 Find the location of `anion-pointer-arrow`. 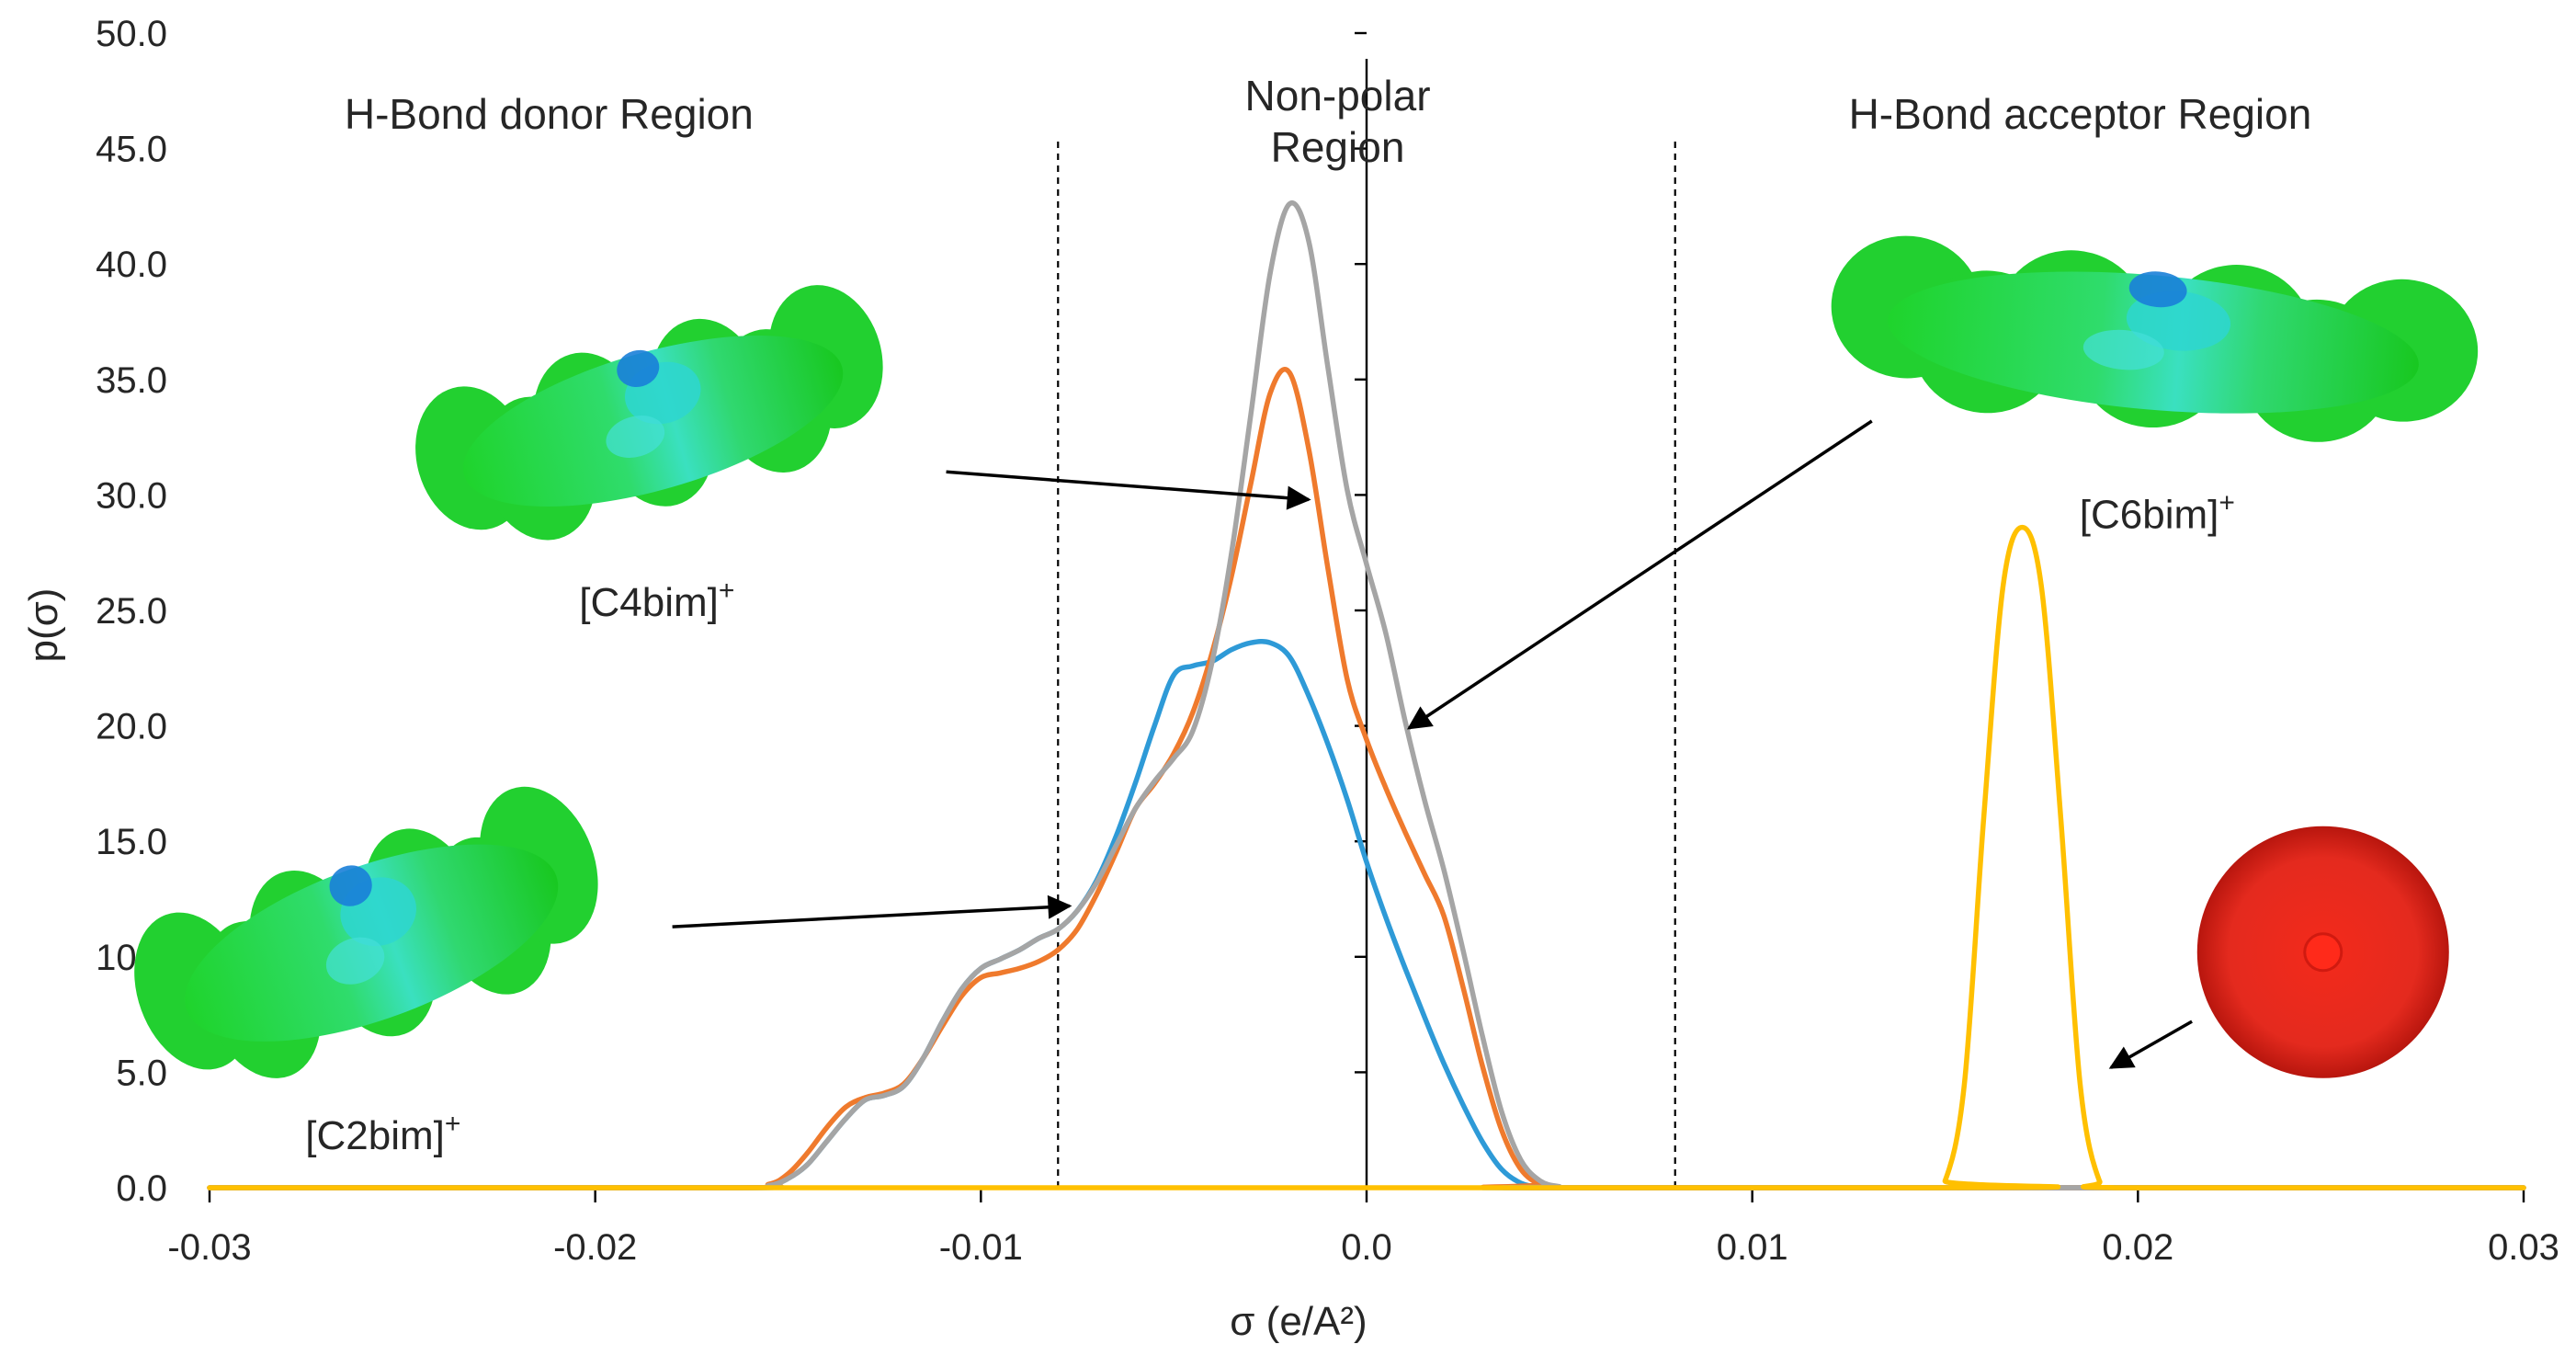

anion-pointer-arrow is located at coordinates (2150, 1045).